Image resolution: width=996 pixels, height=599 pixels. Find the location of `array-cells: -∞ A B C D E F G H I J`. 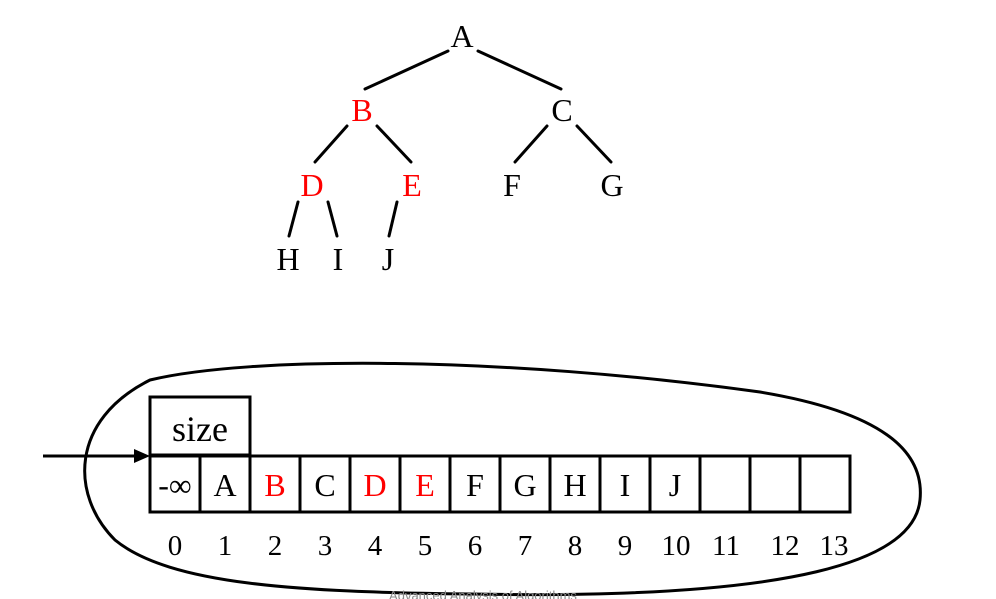

array-cells: -∞ A B C D E F G H I J is located at coordinates (500, 484).